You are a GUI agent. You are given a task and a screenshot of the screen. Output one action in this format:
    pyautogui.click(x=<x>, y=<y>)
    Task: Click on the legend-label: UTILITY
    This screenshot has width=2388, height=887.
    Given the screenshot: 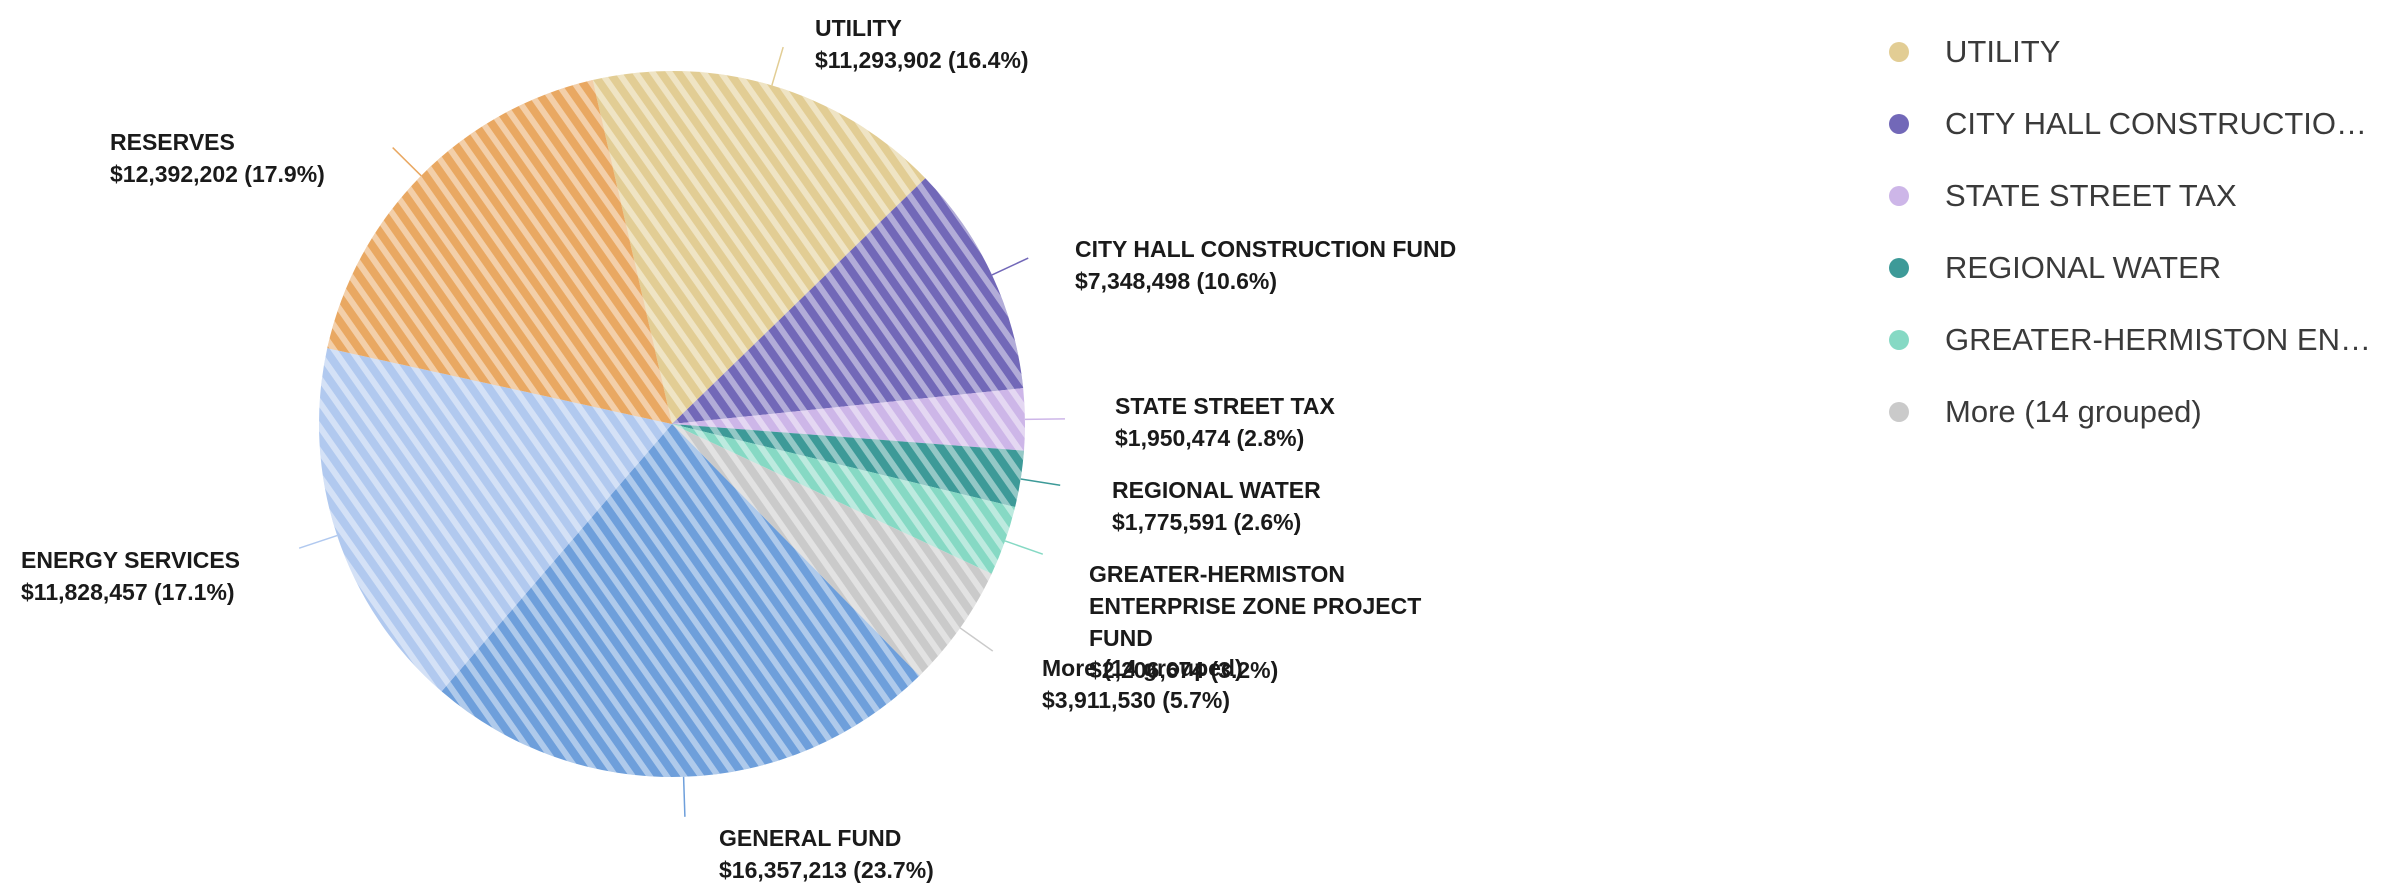 What is the action you would take?
    pyautogui.click(x=2003, y=51)
    